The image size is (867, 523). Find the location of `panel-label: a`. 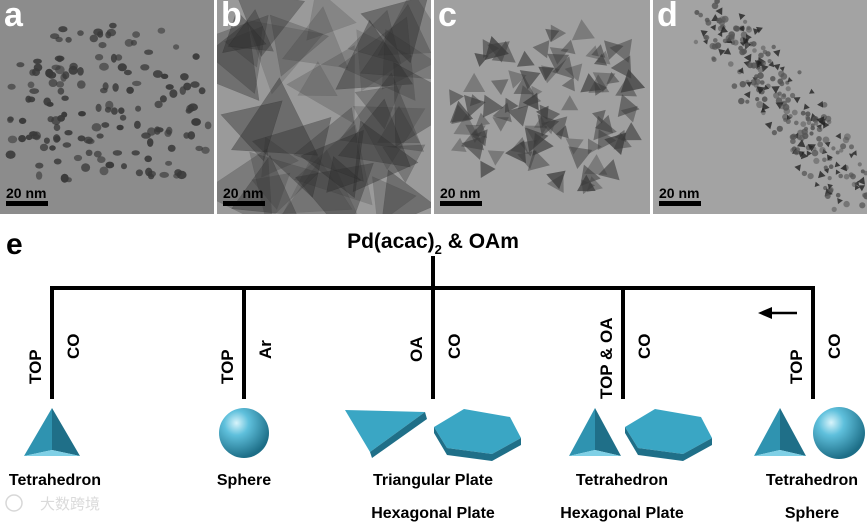

panel-label: a is located at coordinates (13, 17).